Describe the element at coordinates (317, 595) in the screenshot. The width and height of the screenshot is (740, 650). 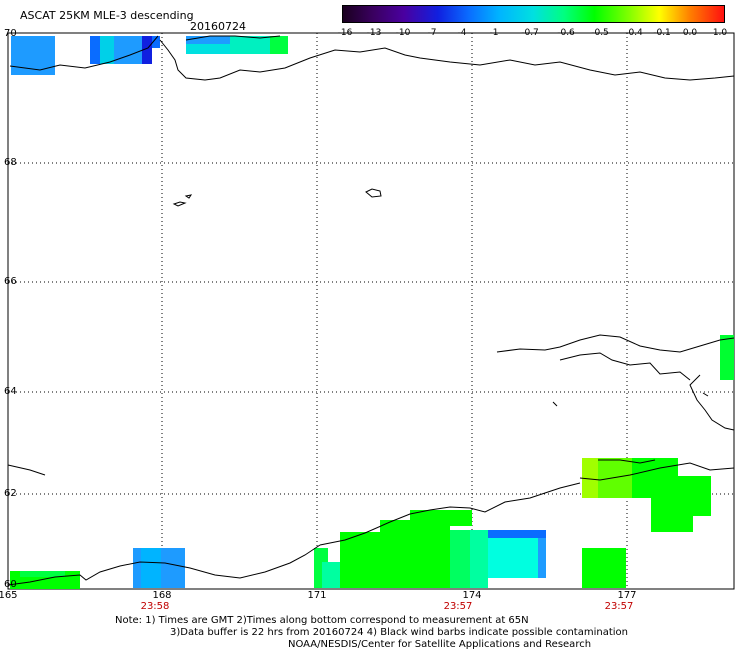
I see `lon-label: 171` at that location.